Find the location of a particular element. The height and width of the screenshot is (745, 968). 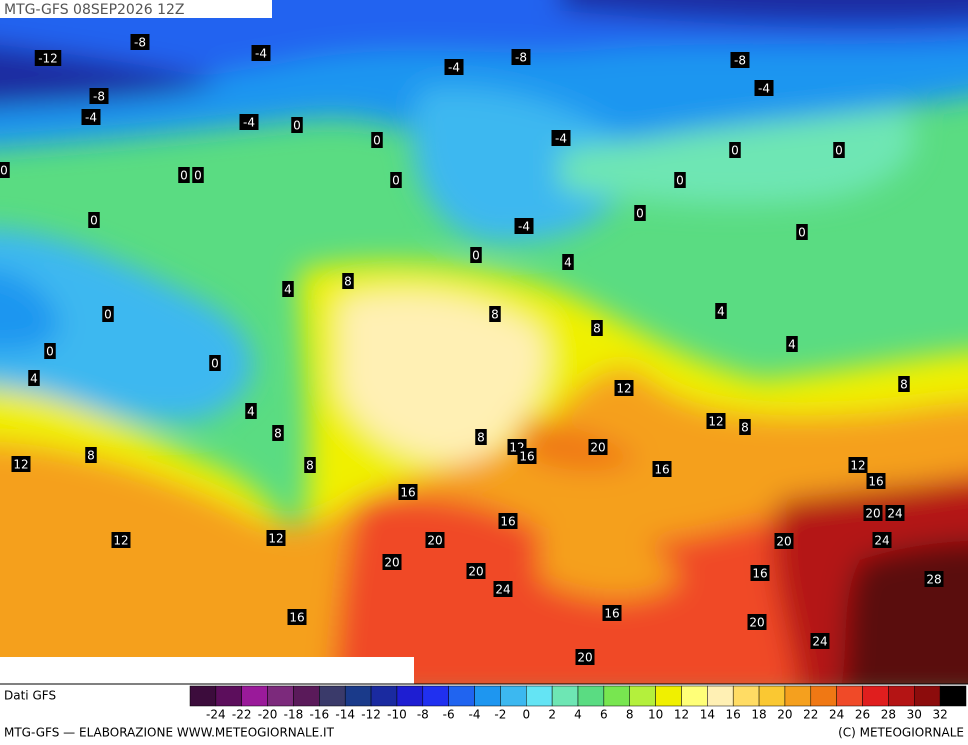

colorbar-tick-label: -8 is located at coordinates (423, 715).